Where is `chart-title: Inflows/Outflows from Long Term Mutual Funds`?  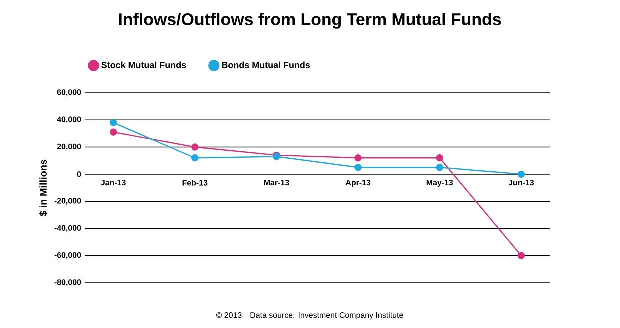 chart-title: Inflows/Outflows from Long Term Mutual Funds is located at coordinates (310, 21).